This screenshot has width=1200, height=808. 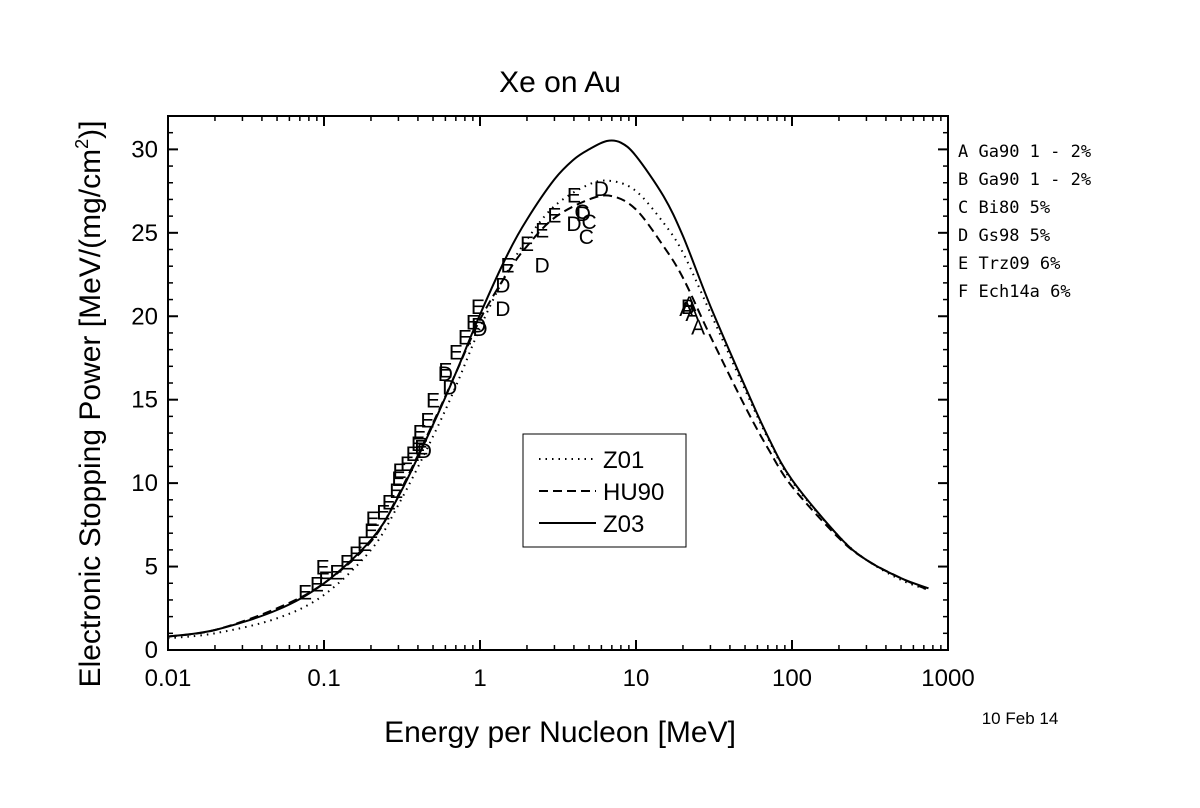 What do you see at coordinates (1015, 236) in the screenshot?
I see `reference-text: Gs98 5%` at bounding box center [1015, 236].